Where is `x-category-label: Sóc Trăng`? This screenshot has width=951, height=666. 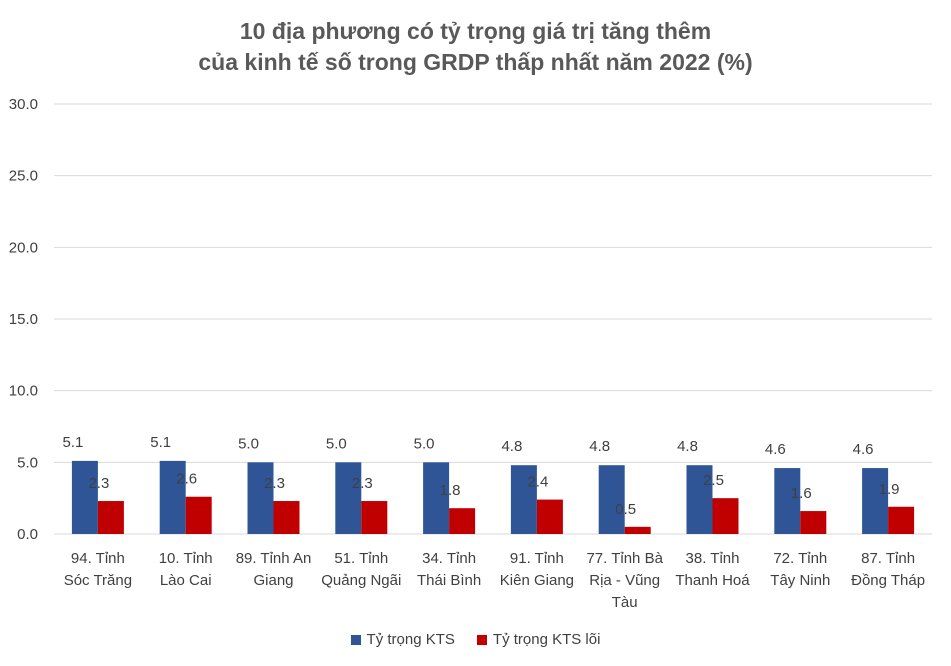
x-category-label: Sóc Trăng is located at coordinates (98, 580).